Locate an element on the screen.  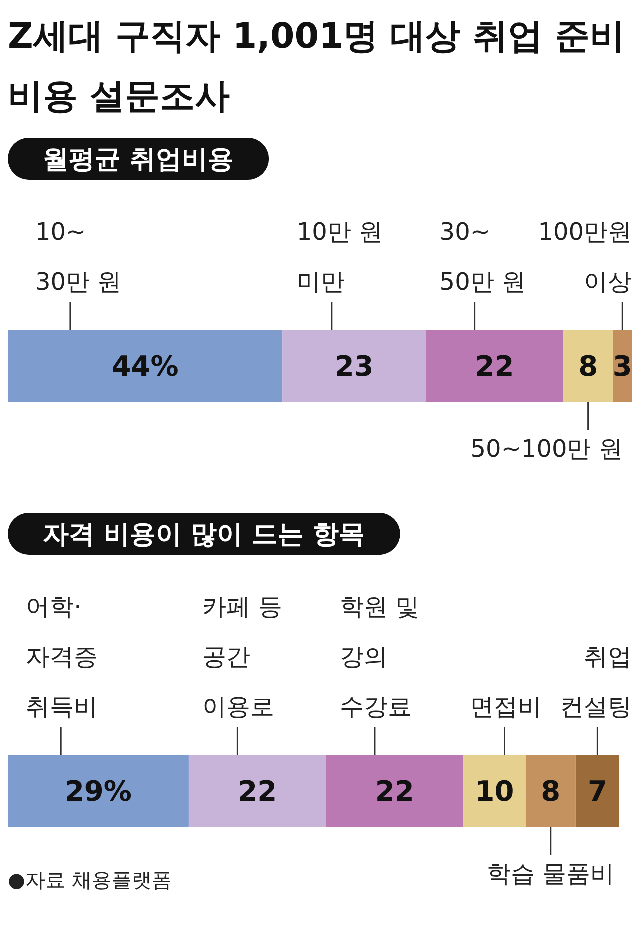
text: ●자료 채용플랫폼 is located at coordinates (90, 880).